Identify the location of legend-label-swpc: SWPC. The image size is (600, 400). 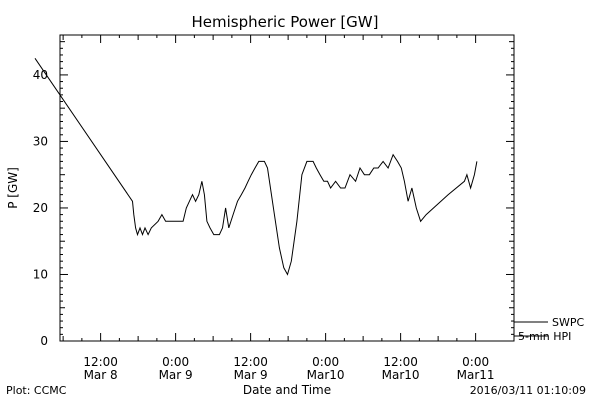
(568, 322).